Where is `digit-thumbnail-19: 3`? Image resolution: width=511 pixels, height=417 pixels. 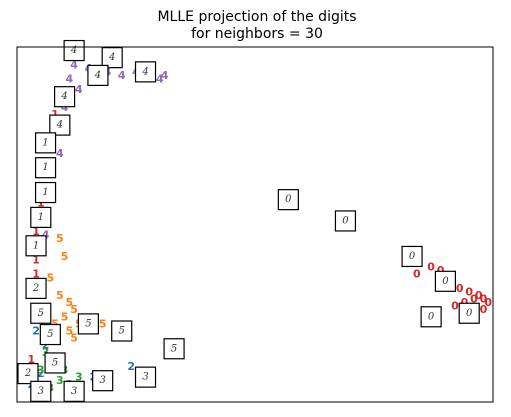
digit-thumbnail-19: 3 is located at coordinates (41, 391).